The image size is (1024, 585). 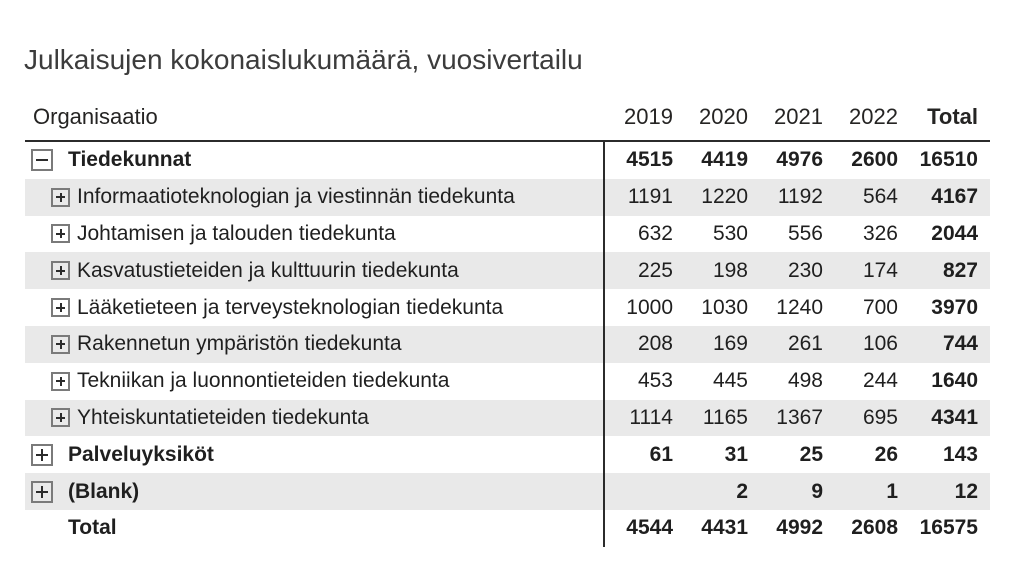 I want to click on value-cell: 564, so click(x=880, y=197).